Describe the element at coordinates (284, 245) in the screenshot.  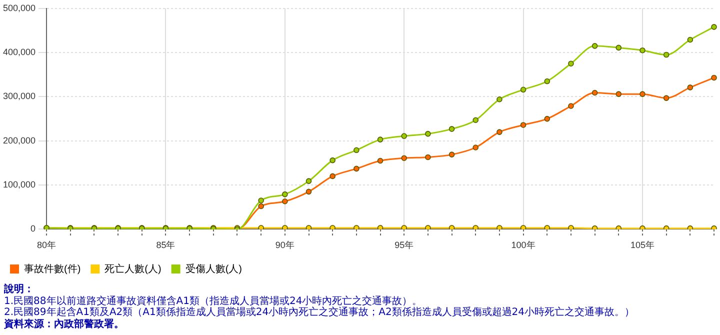
I see `x-tick-label: 90年` at that location.